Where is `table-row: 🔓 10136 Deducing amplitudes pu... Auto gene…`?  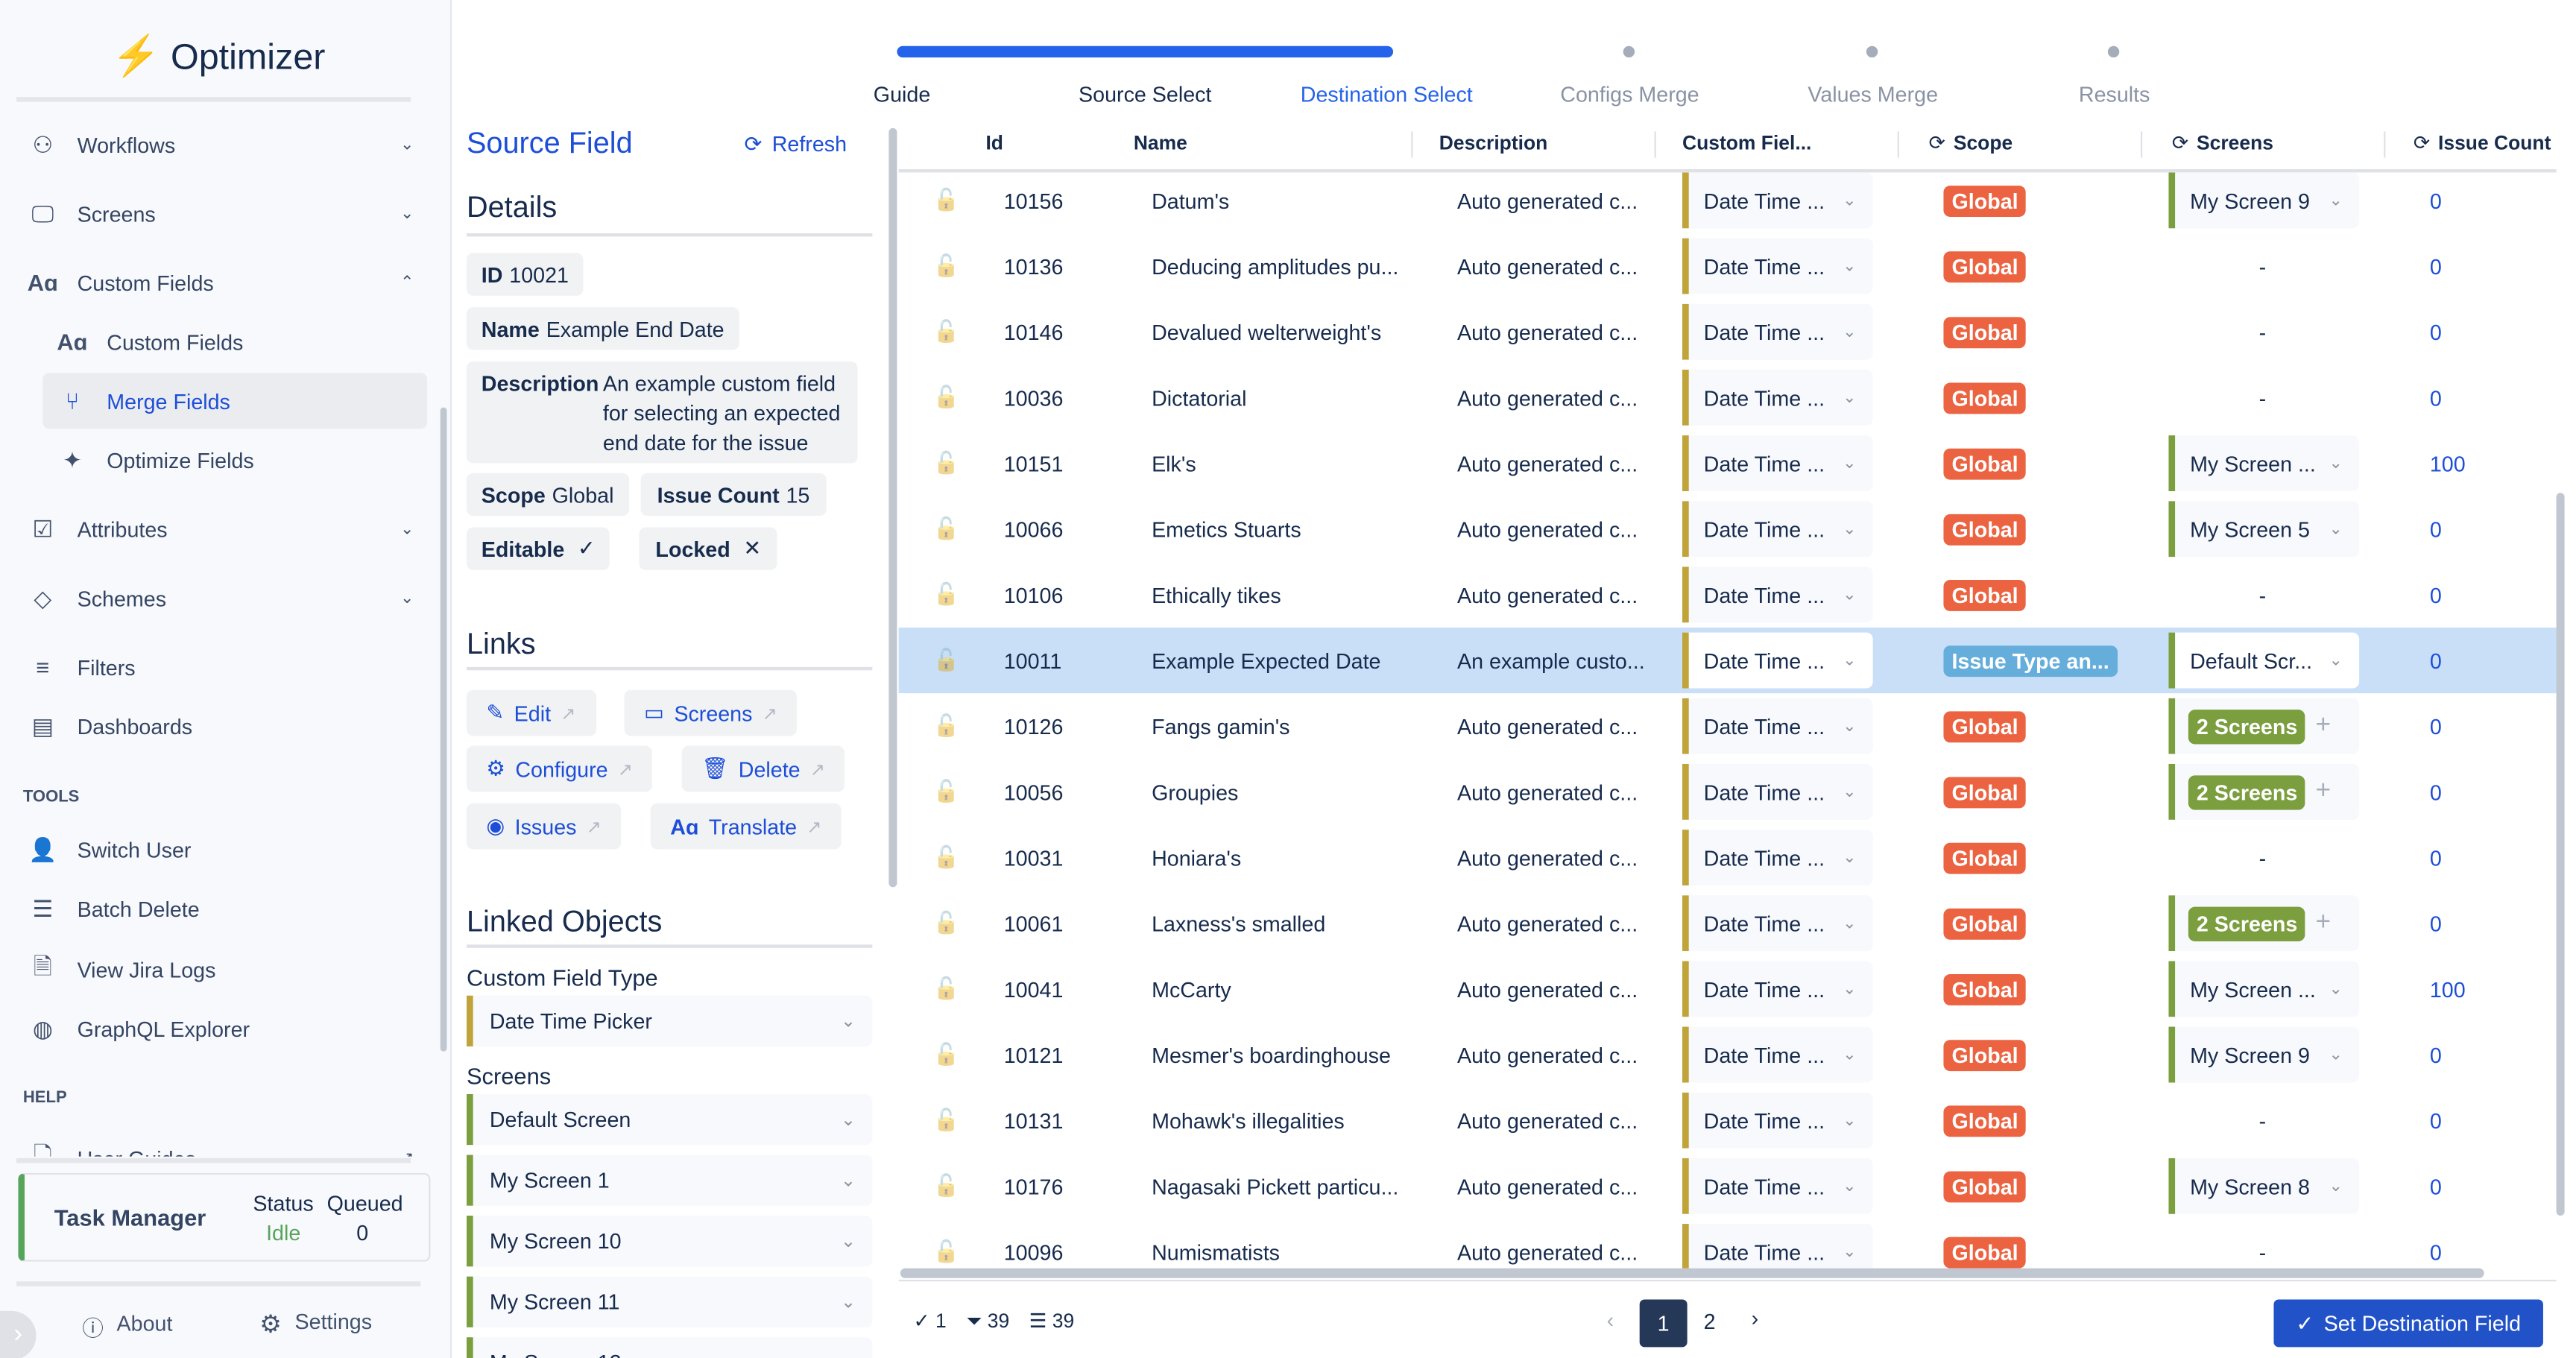
table-row: 🔓 10136 Deducing amplitudes pu... Auto gene… is located at coordinates (1728, 266).